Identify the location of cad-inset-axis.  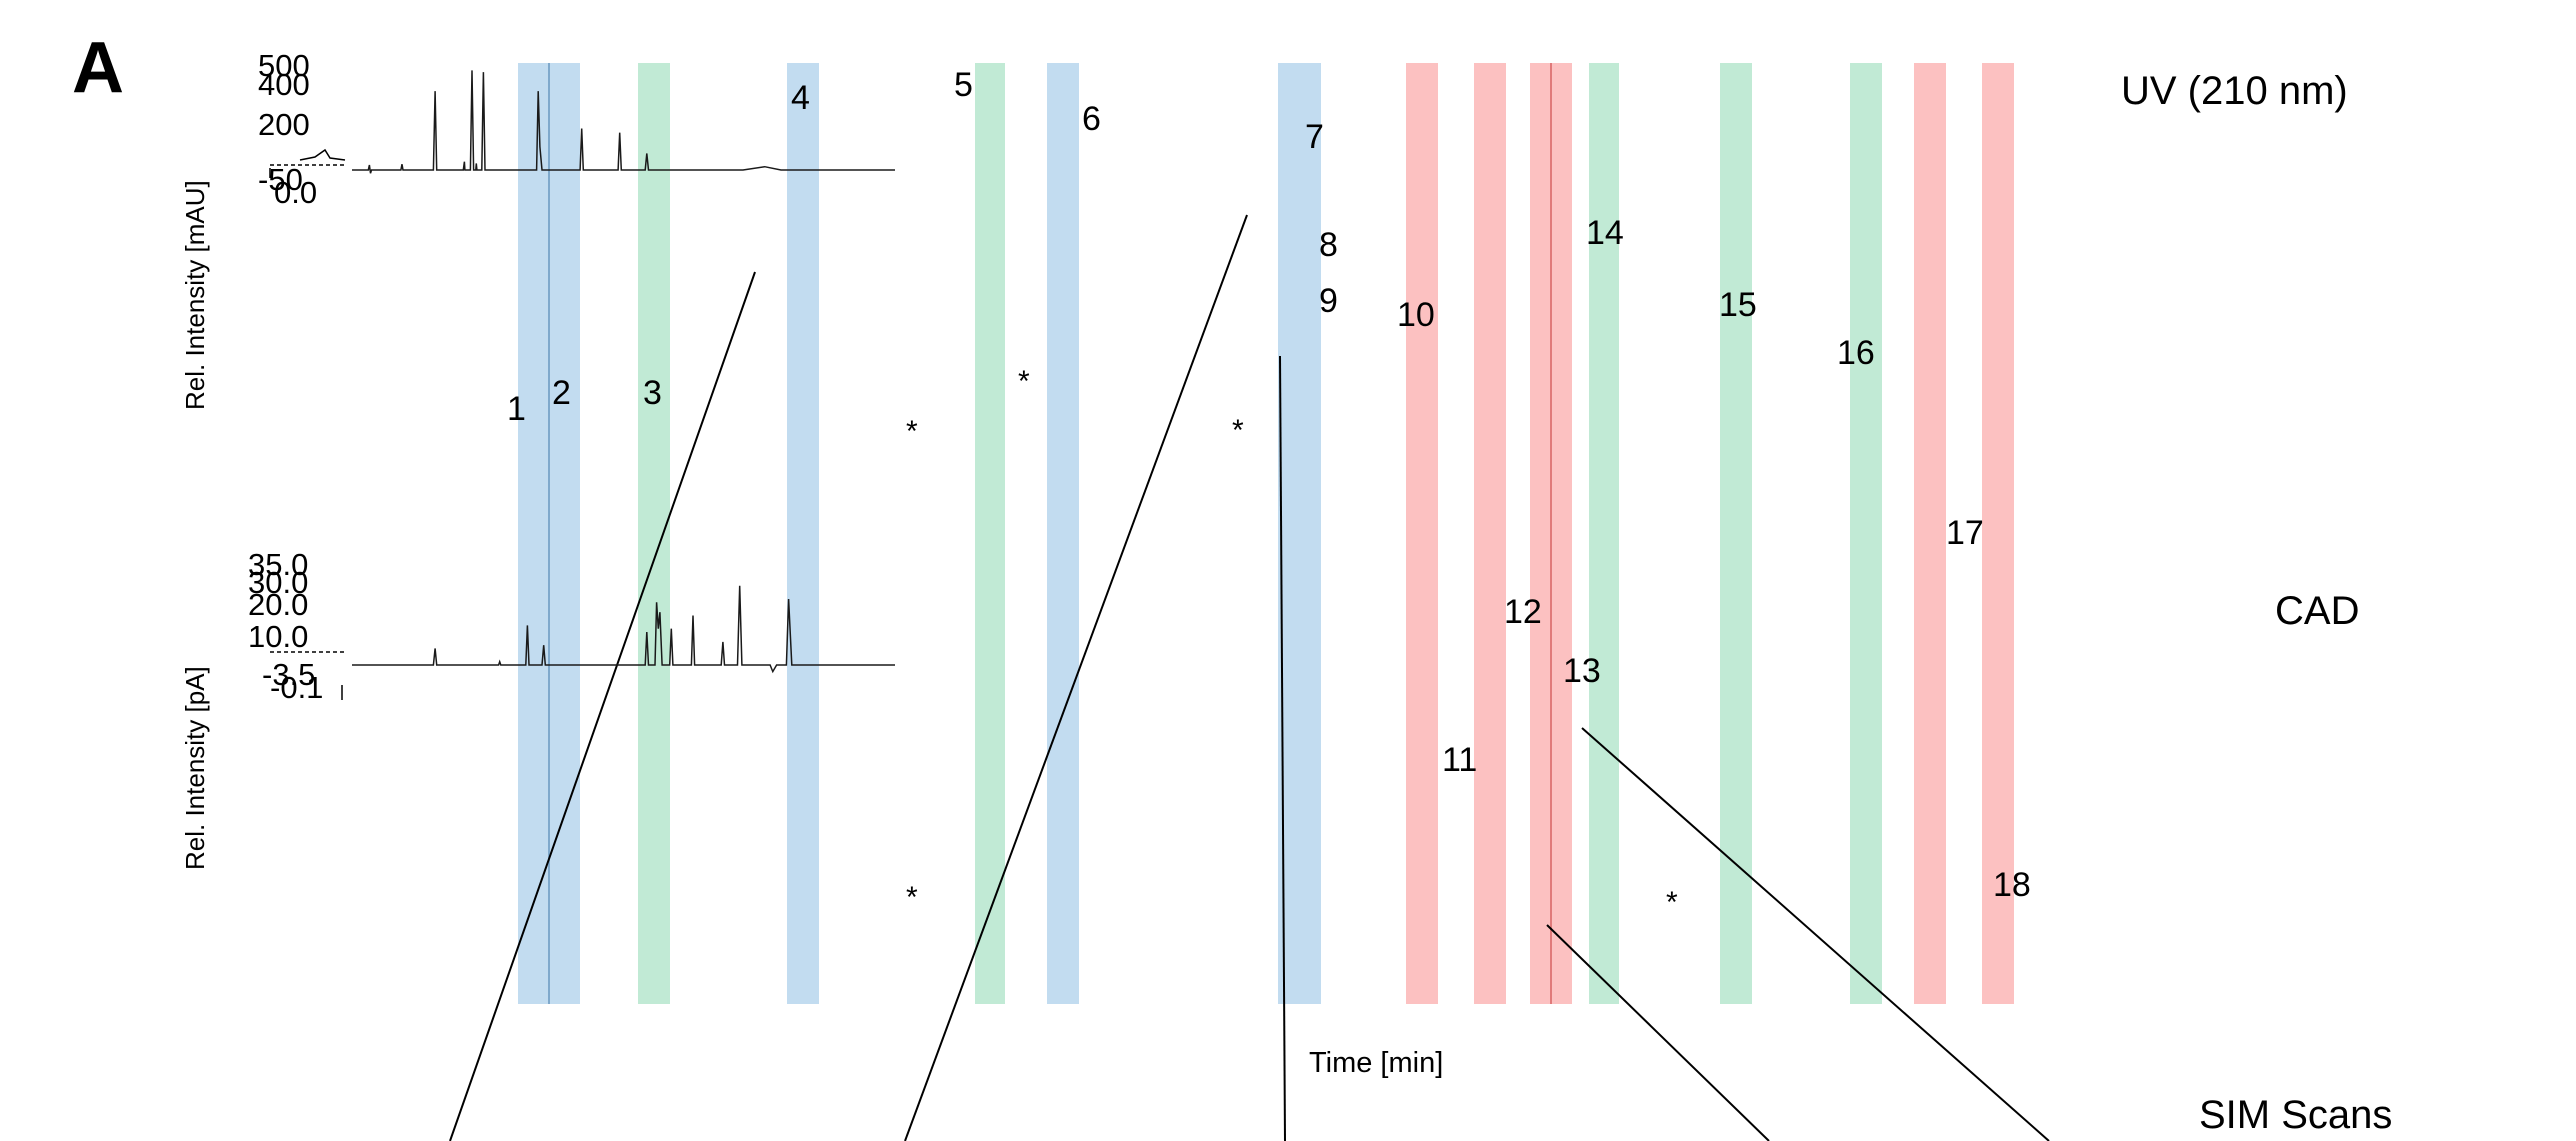
(307, 675).